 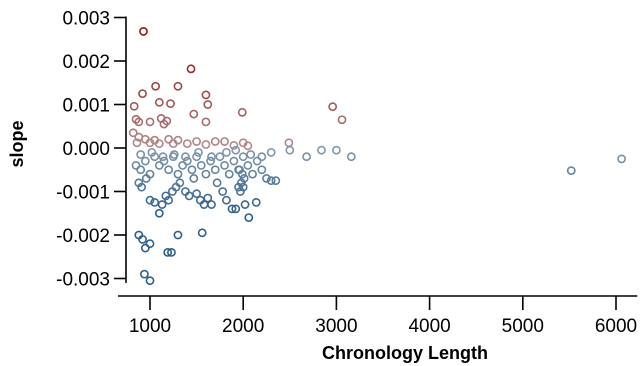 What do you see at coordinates (523, 326) in the screenshot?
I see `x-tick-label: 5000` at bounding box center [523, 326].